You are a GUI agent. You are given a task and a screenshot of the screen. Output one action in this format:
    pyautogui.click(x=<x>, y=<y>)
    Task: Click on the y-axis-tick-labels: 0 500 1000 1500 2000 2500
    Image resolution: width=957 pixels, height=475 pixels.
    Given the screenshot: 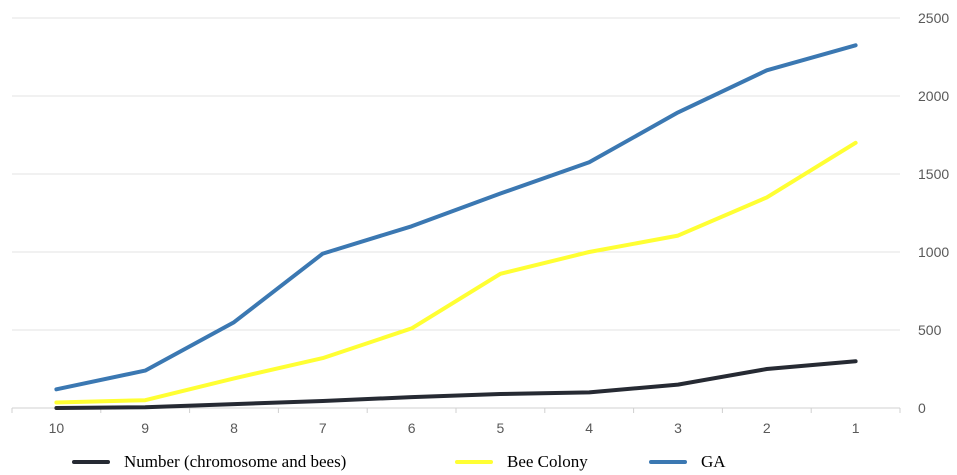 What is the action you would take?
    pyautogui.click(x=933, y=213)
    